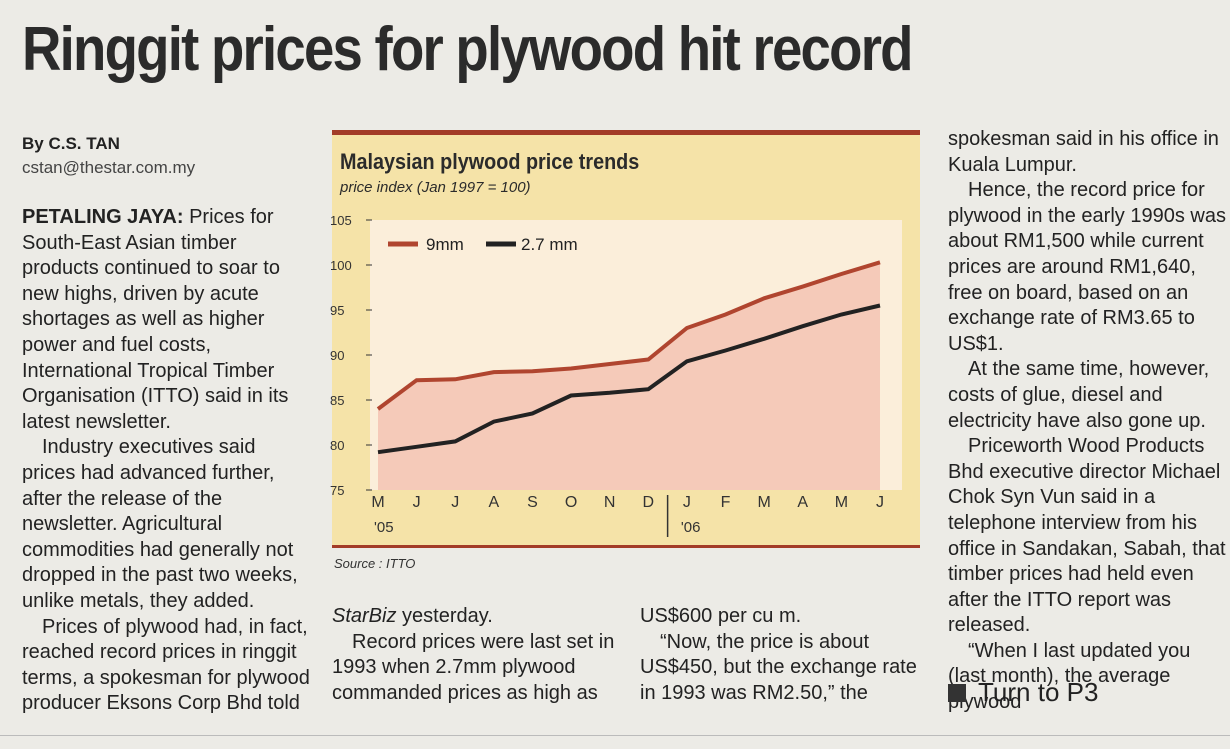 The height and width of the screenshot is (749, 1230). Describe the element at coordinates (341, 220) in the screenshot. I see `y-tick-label: 105` at that location.